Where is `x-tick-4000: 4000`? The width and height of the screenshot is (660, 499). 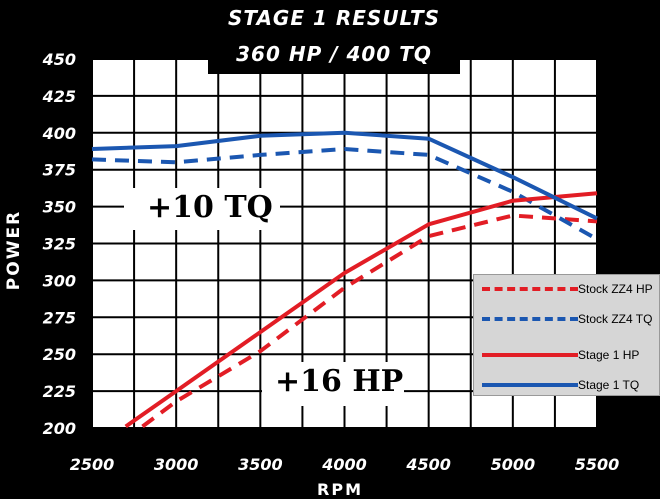 x-tick-4000: 4000 is located at coordinates (344, 464).